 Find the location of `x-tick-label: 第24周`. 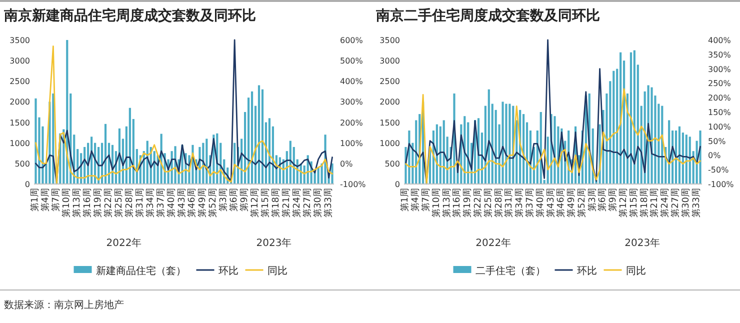

x-tick-label: 第24周 is located at coordinates (296, 203).